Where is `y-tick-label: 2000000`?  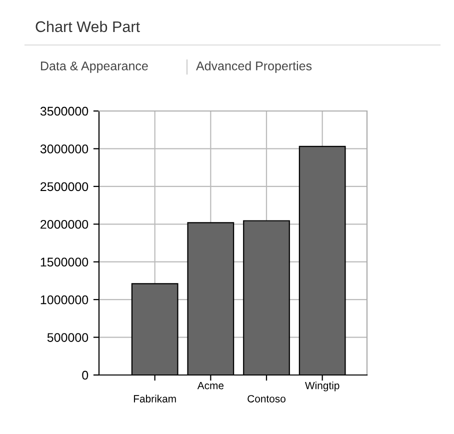
y-tick-label: 2000000 is located at coordinates (64, 224).